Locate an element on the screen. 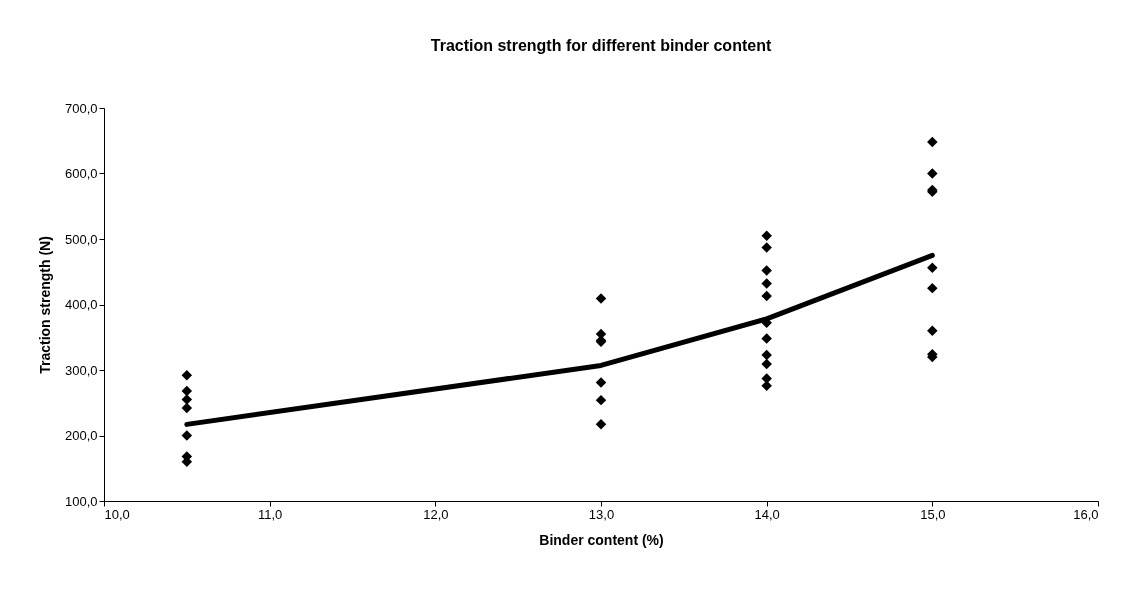 This screenshot has height=608, width=1146. y-tick-label: 600,0 is located at coordinates (81, 173).